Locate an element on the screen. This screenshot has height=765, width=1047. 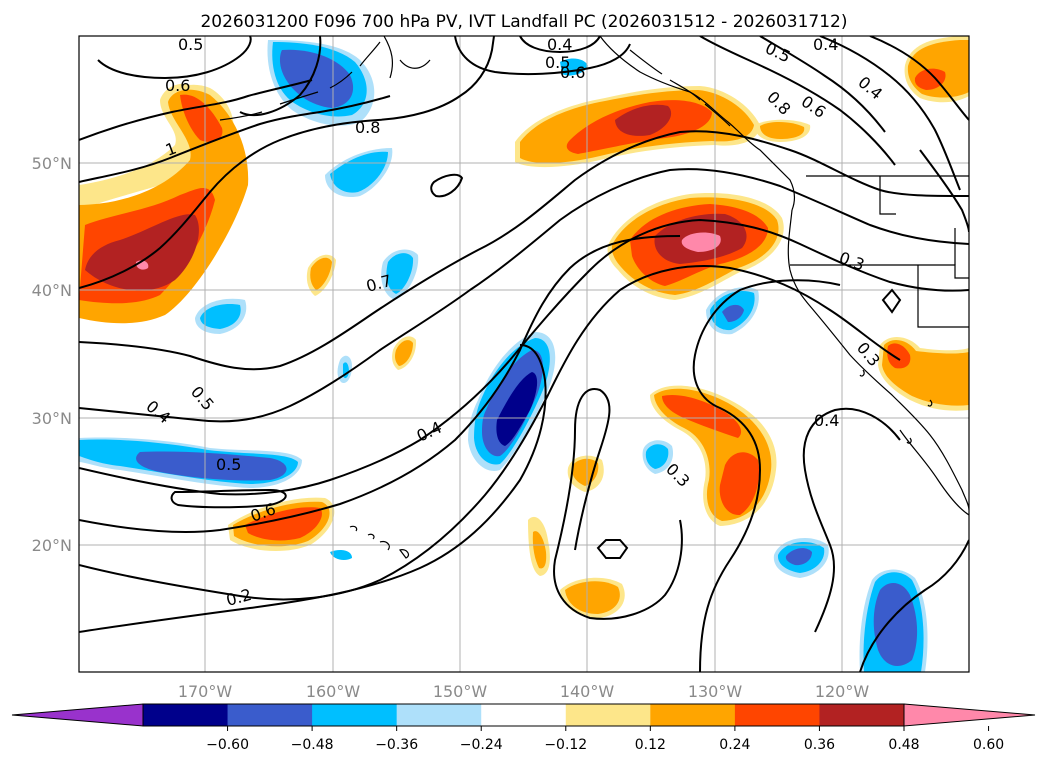
contour-label: 0.8 is located at coordinates (367, 127).